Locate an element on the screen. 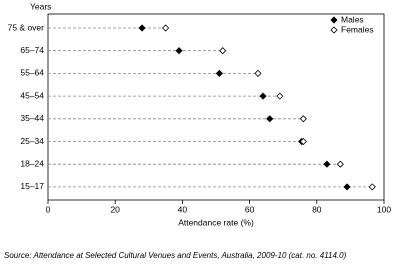 The width and height of the screenshot is (397, 265). legend-label: Males is located at coordinates (352, 19).